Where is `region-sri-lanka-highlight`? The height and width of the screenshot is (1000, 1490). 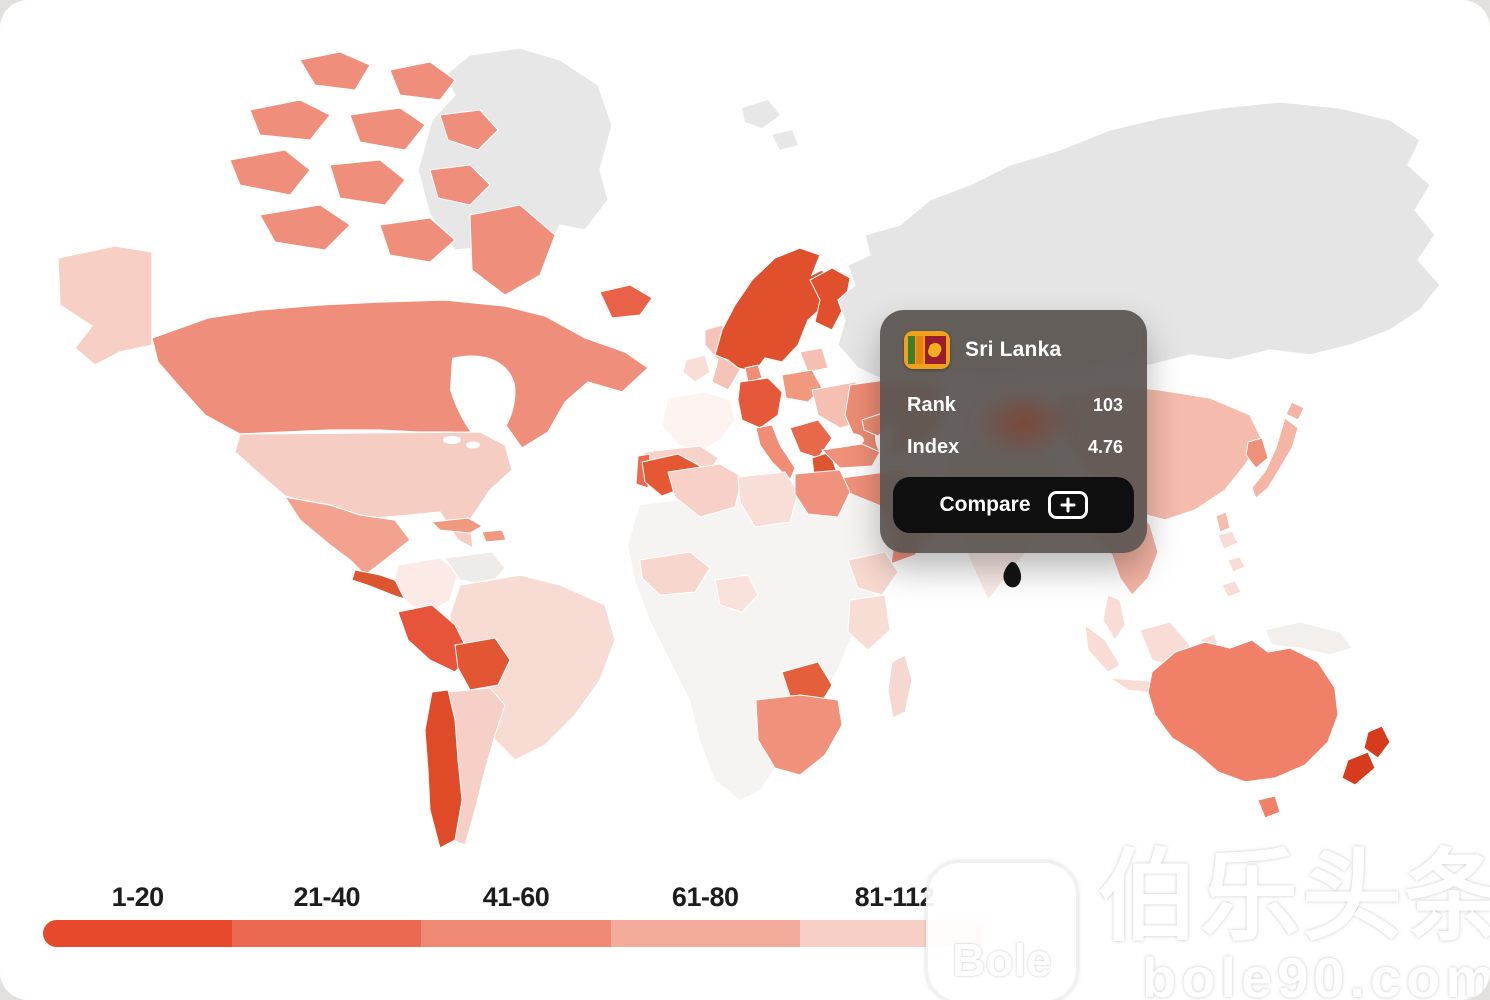
region-sri-lanka-highlight is located at coordinates (1012, 575).